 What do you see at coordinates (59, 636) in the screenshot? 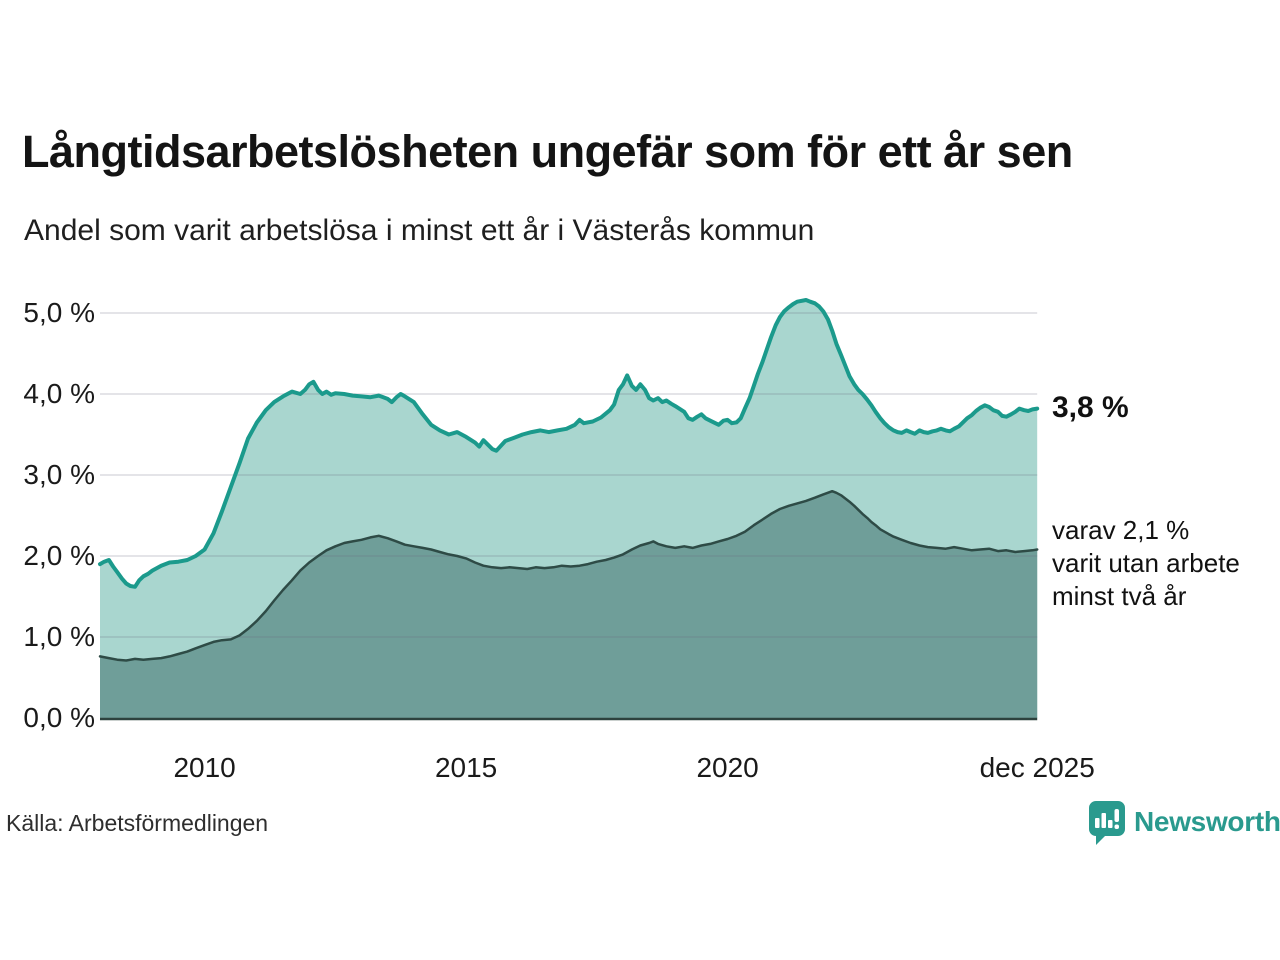
I see `y-tick-label: 1,0 %` at bounding box center [59, 636].